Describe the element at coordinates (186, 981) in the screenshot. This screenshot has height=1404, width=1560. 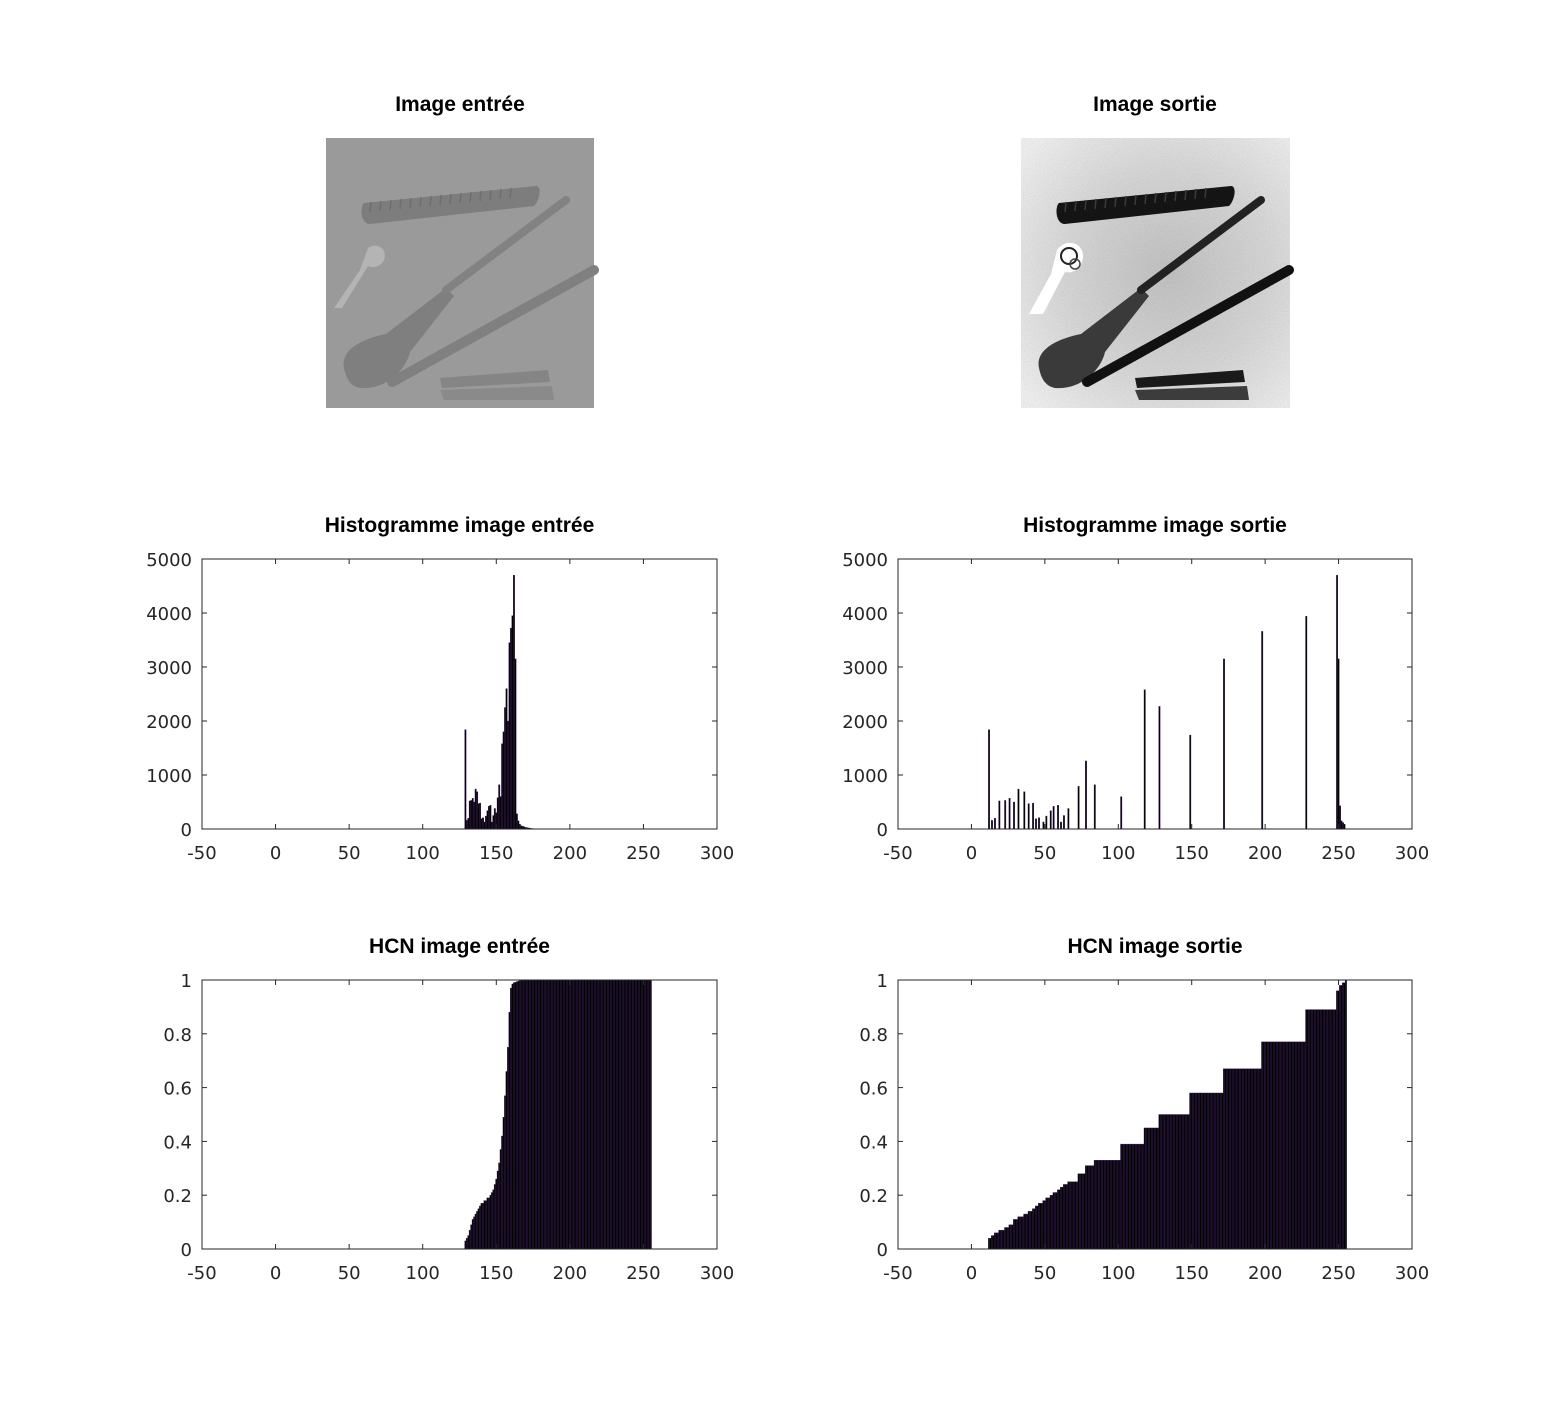
I see `y-tick-label: 1` at that location.